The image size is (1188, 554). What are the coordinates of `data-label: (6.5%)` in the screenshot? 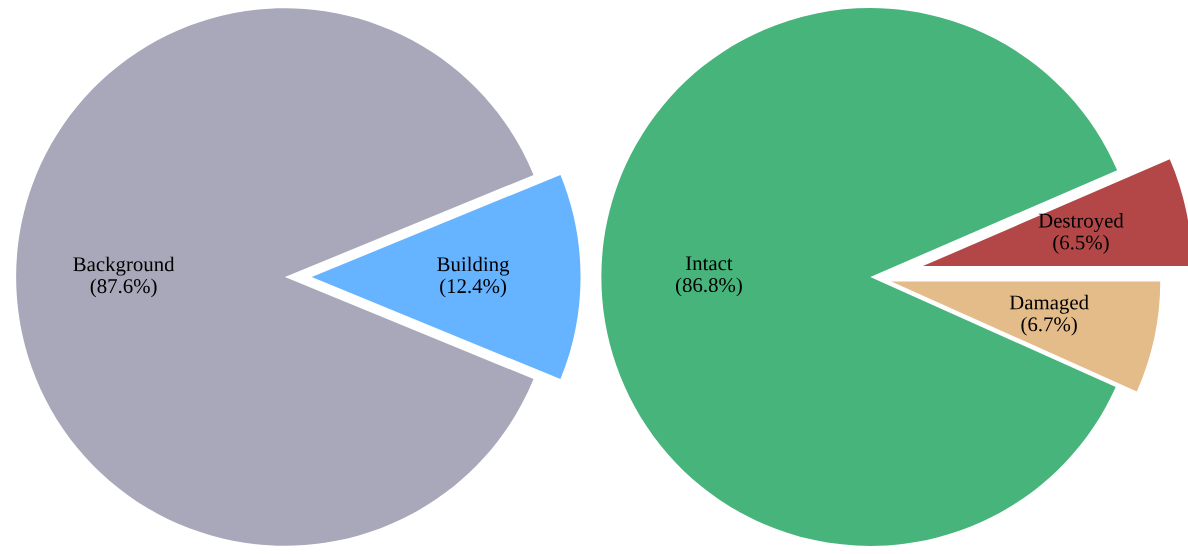 It's located at (1081, 244).